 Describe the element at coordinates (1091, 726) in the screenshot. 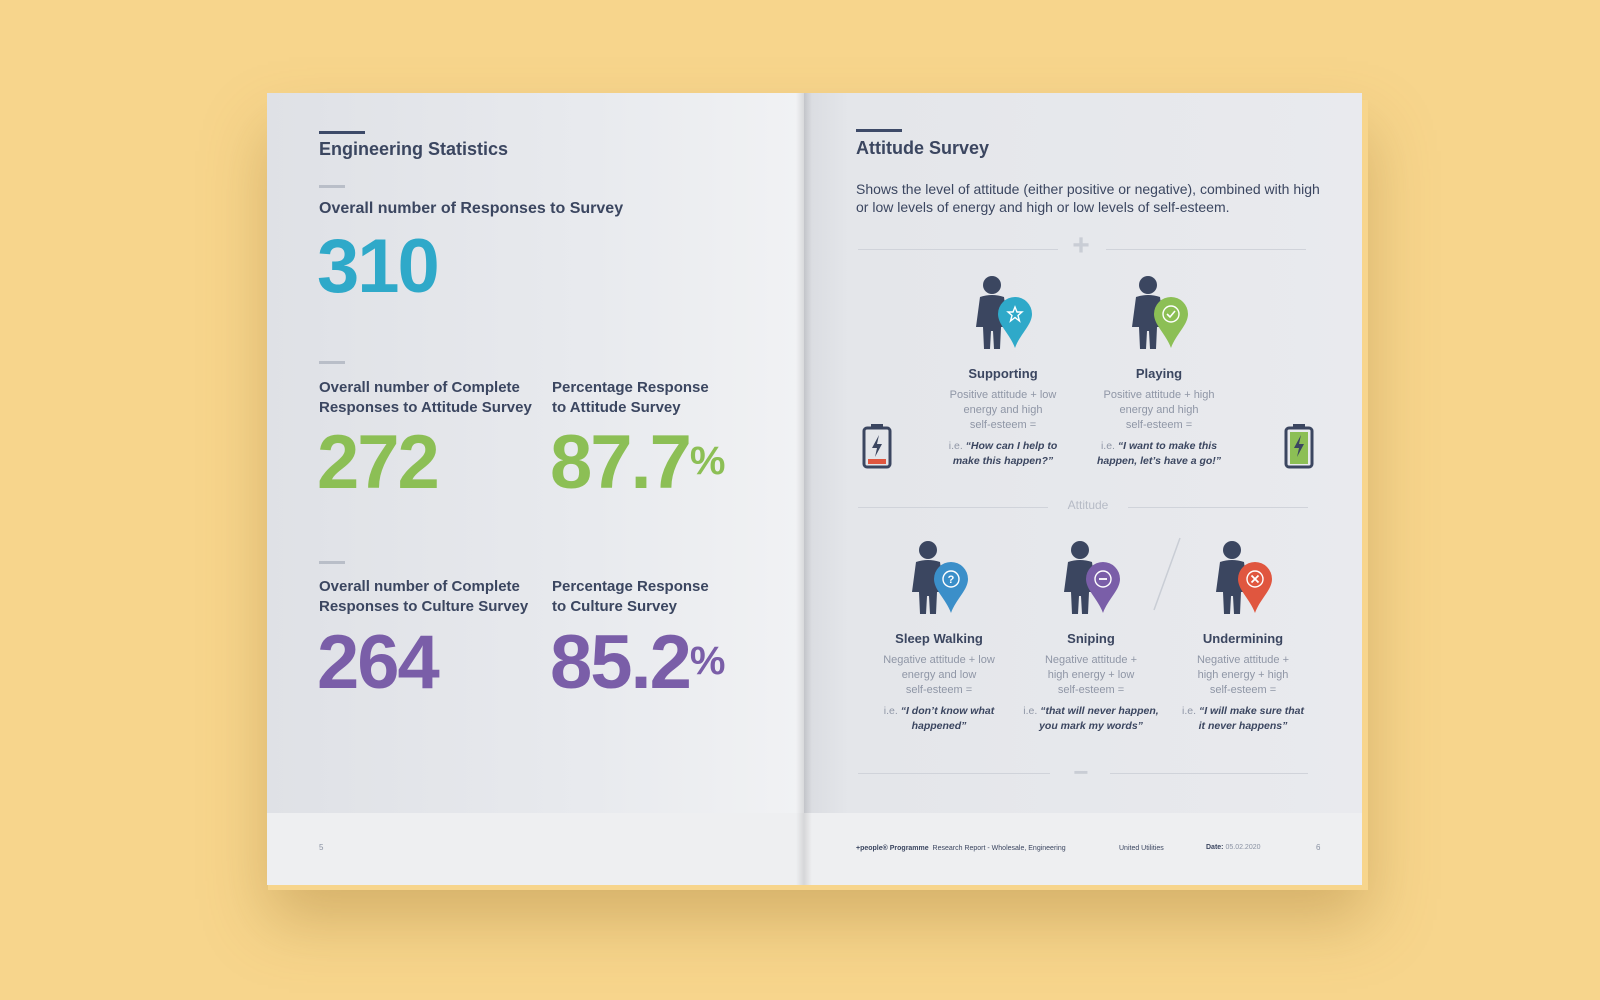

I see `quote-line: you mark my words”` at that location.